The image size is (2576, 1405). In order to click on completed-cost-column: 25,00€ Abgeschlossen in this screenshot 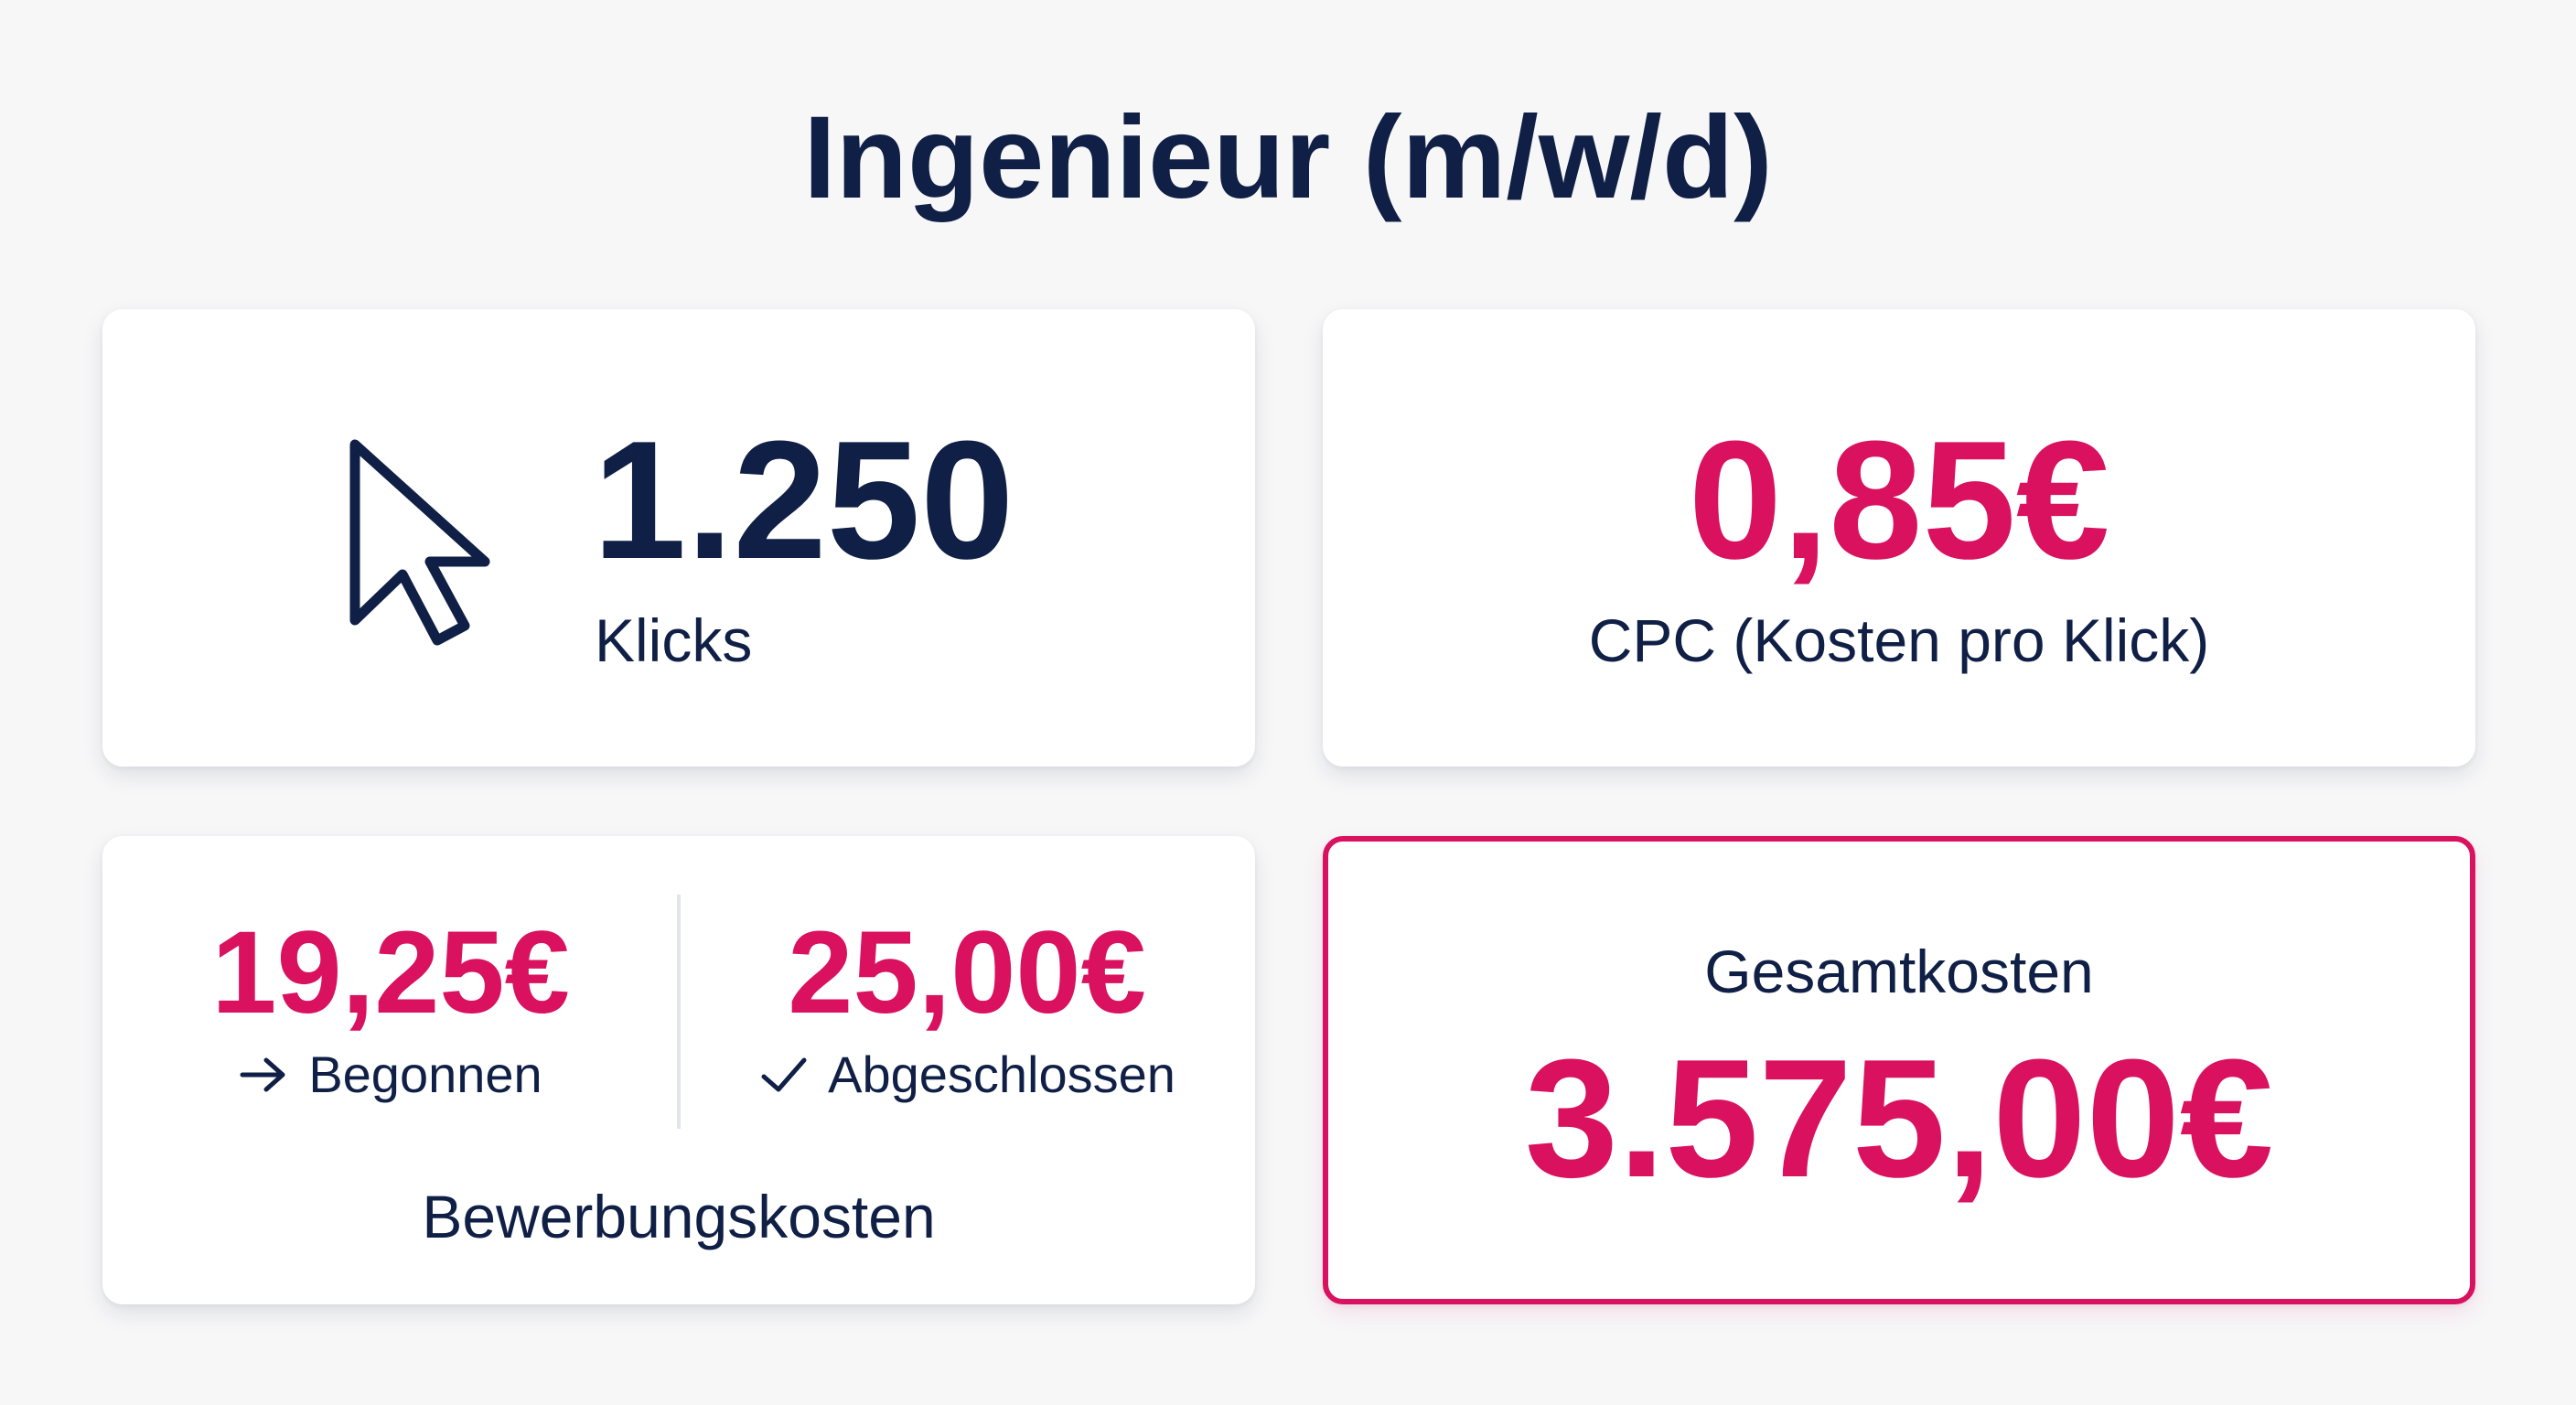, I will do `click(967, 1008)`.